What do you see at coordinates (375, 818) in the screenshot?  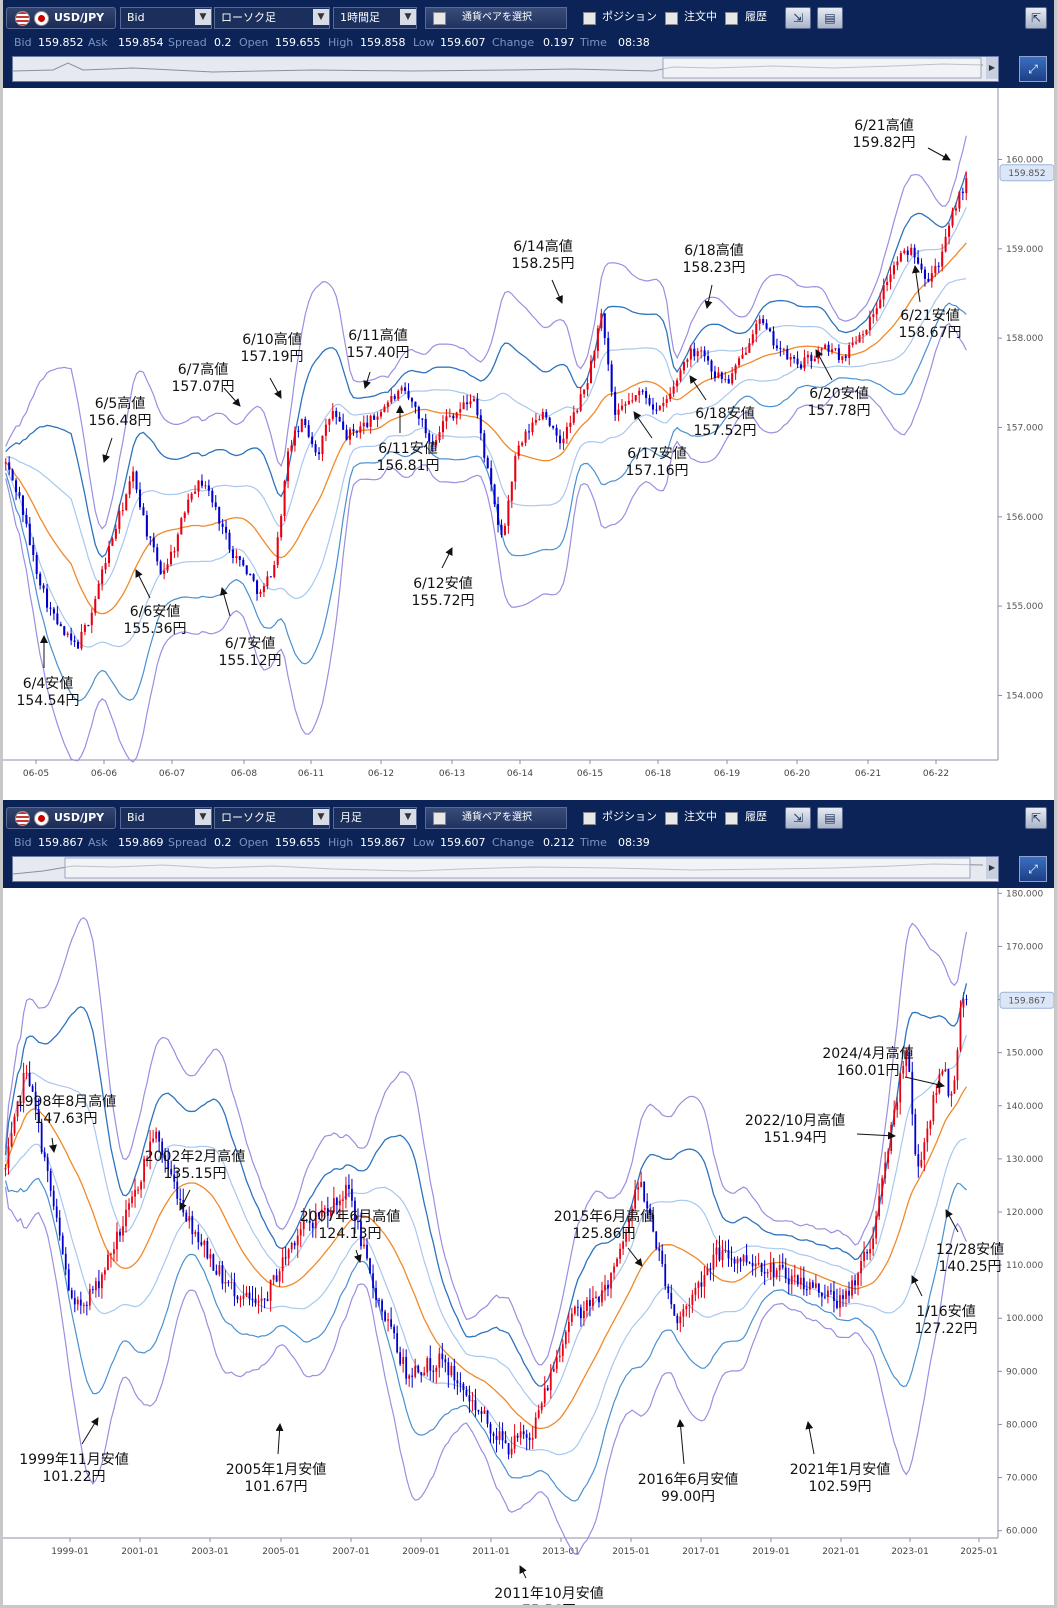 I see `timeframe-select: 月足 ▼` at bounding box center [375, 818].